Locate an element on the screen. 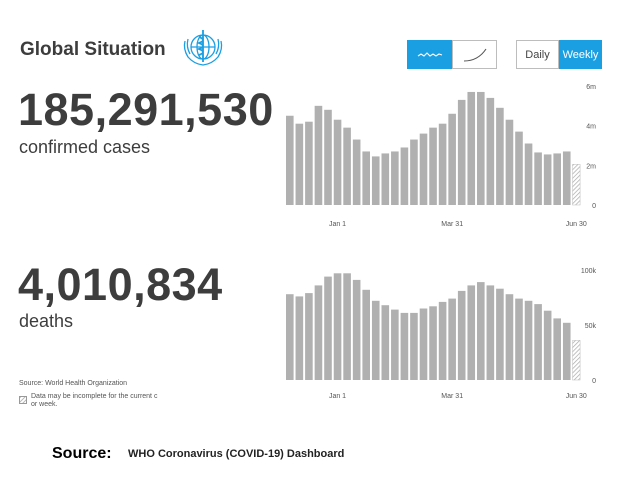  footer-source-text: WHO Coronavirus (COVID-19) Dashboard is located at coordinates (236, 454).